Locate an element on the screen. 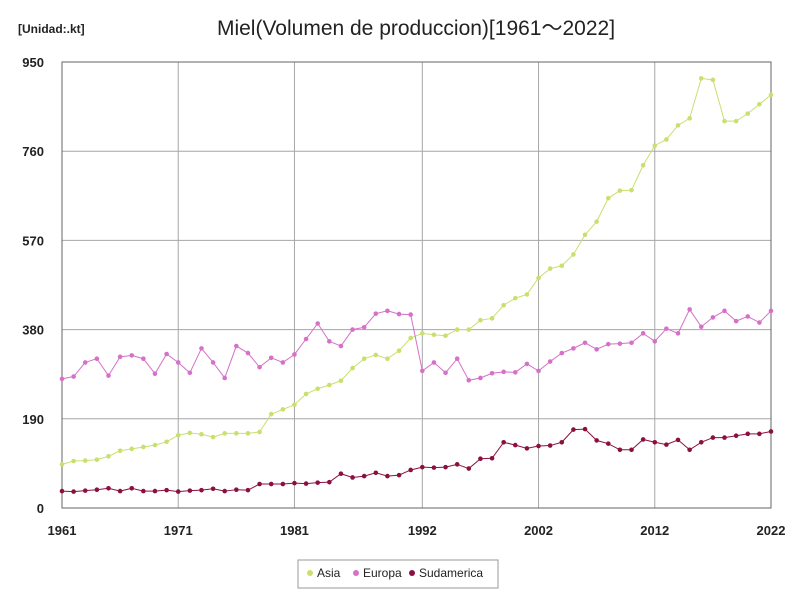 This screenshot has width=800, height=600. series-sudamerica is located at coordinates (416, 460).